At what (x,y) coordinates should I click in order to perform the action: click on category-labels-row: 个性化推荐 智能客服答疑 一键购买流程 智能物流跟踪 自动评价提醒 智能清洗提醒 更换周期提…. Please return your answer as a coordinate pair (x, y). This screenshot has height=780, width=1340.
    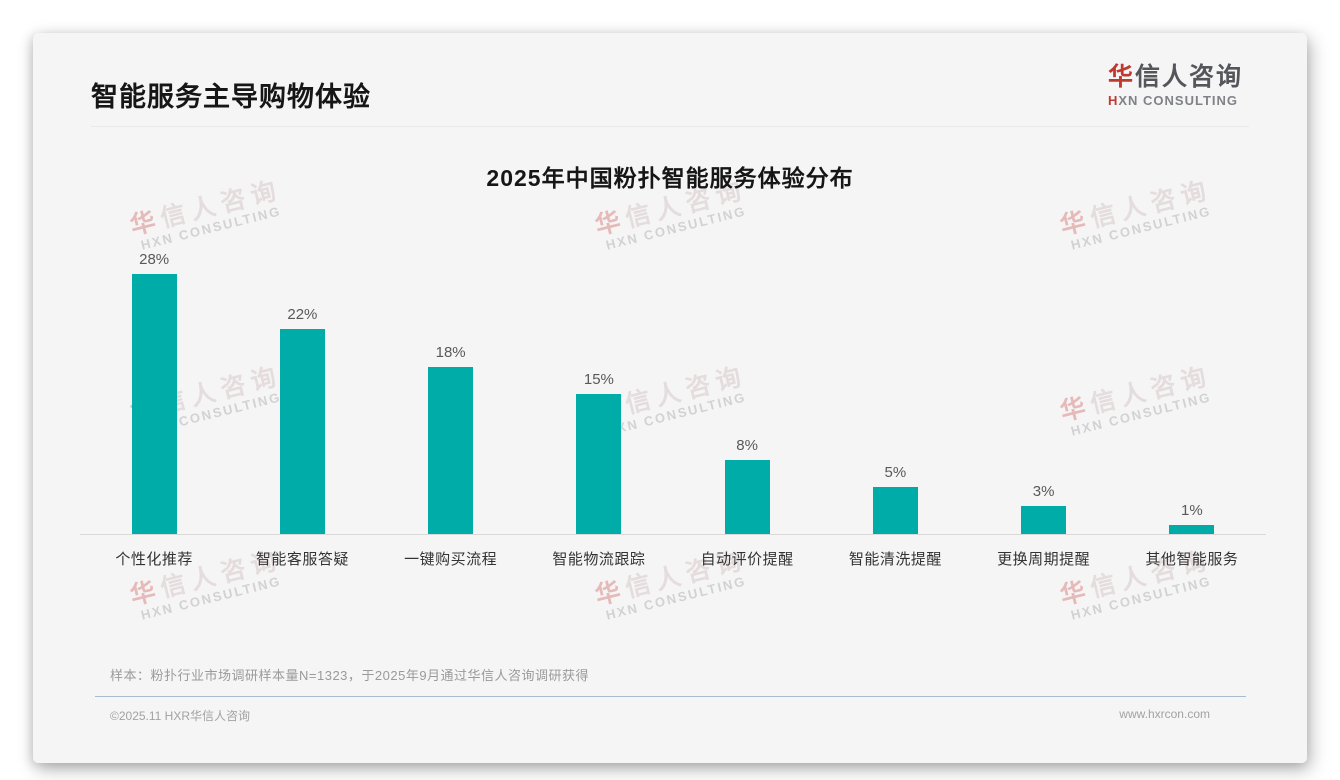
    Looking at the image, I should click on (673, 552).